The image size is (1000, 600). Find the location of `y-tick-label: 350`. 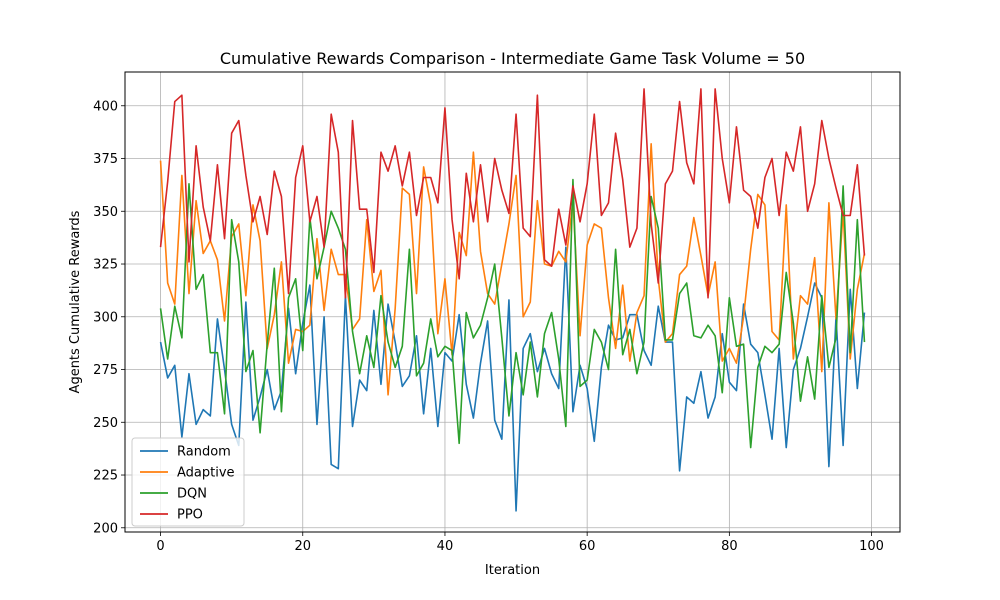

y-tick-label: 350 is located at coordinates (105, 212).